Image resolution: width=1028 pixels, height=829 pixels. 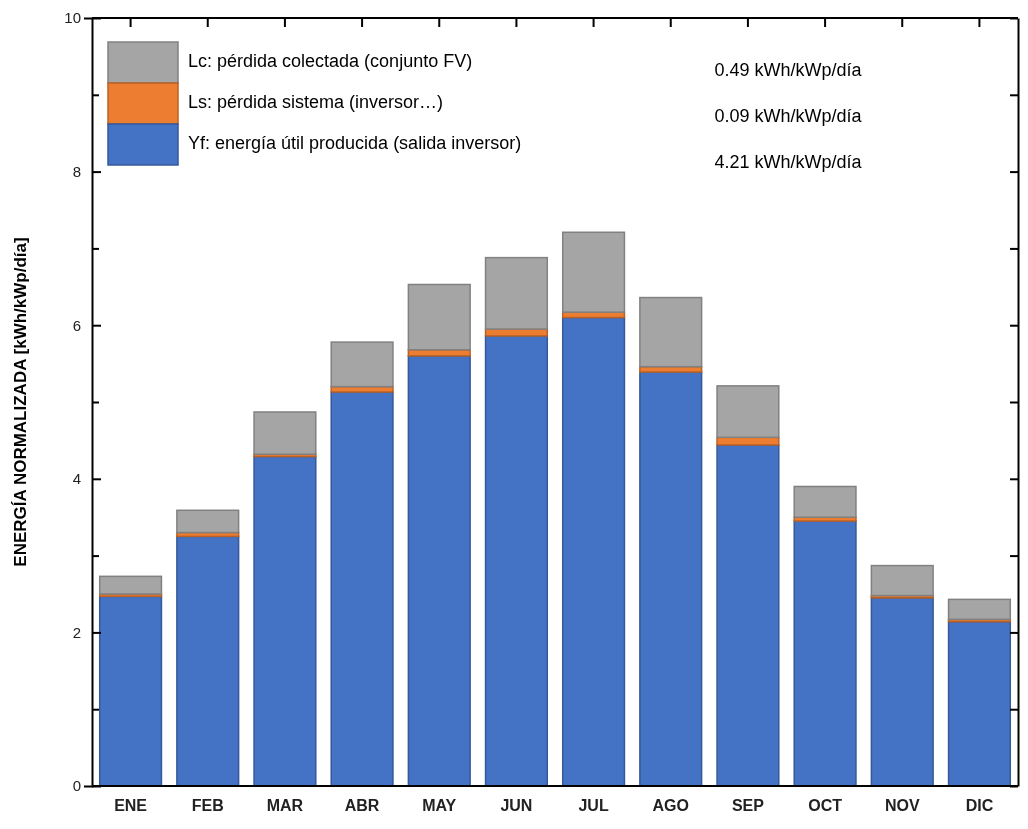 What do you see at coordinates (516, 806) in the screenshot?
I see `x-tick-label: JUN` at bounding box center [516, 806].